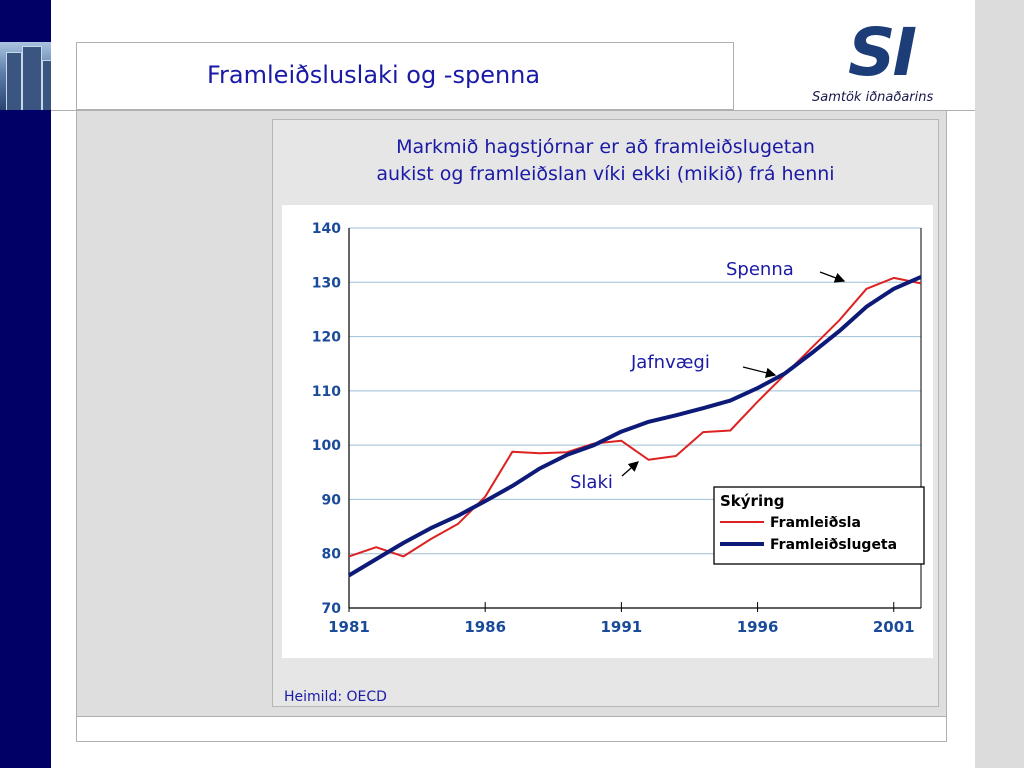 Image resolution: width=1024 pixels, height=768 pixels. What do you see at coordinates (999, 384) in the screenshot?
I see `right-gray-strip` at bounding box center [999, 384].